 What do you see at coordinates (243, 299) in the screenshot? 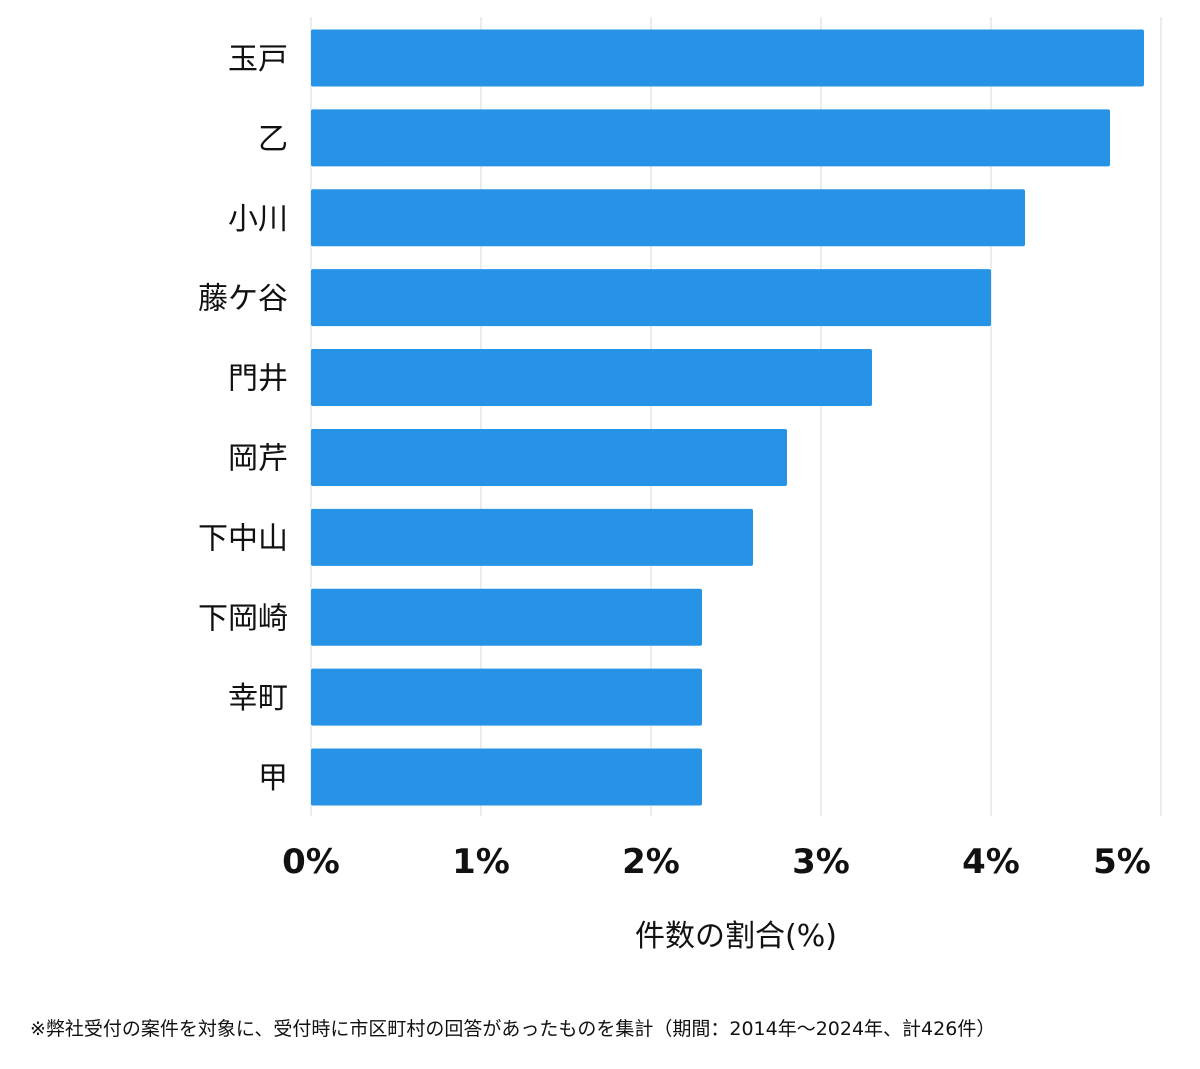
I see `category-label: 藤ケ谷` at bounding box center [243, 299].